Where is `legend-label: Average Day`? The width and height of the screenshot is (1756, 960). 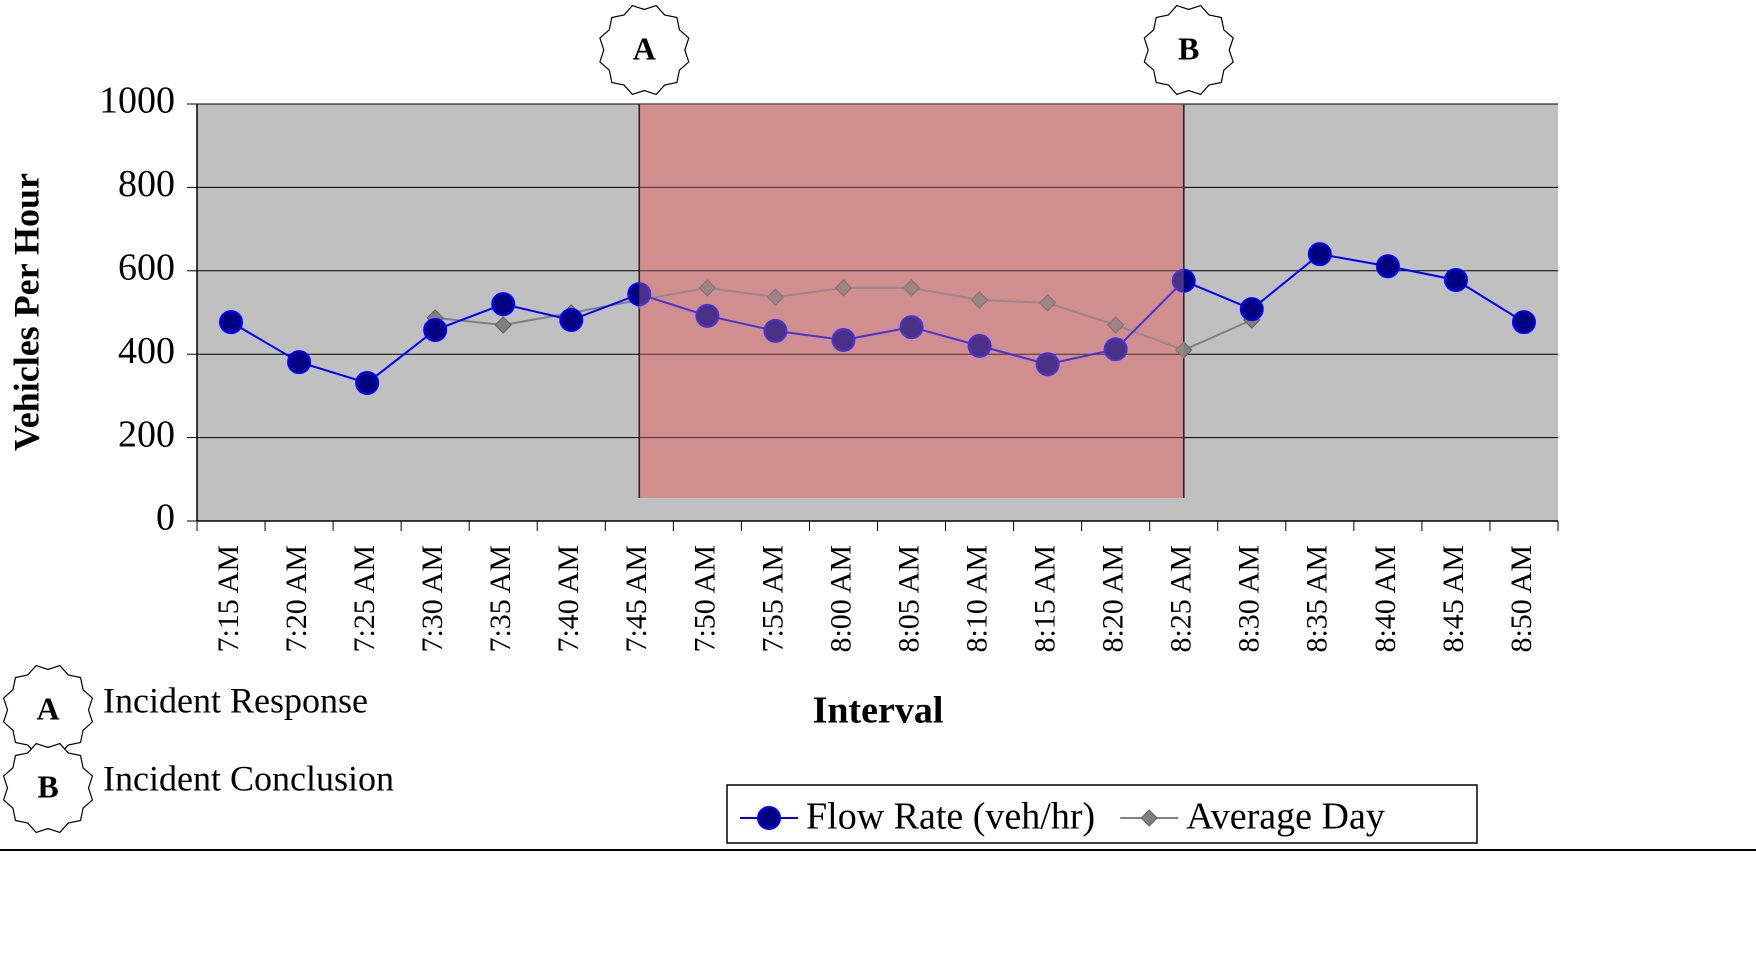
legend-label: Average Day is located at coordinates (1285, 817).